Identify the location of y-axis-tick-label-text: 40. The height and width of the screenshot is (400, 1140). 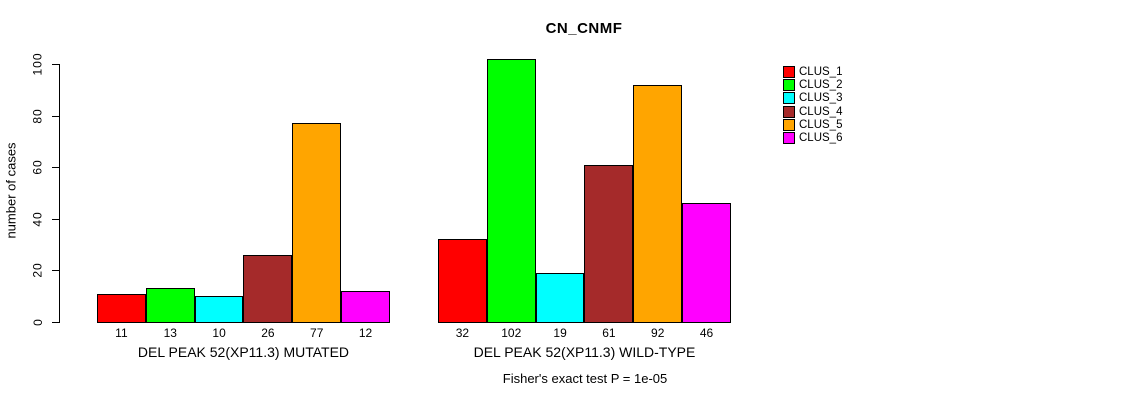
(37, 219).